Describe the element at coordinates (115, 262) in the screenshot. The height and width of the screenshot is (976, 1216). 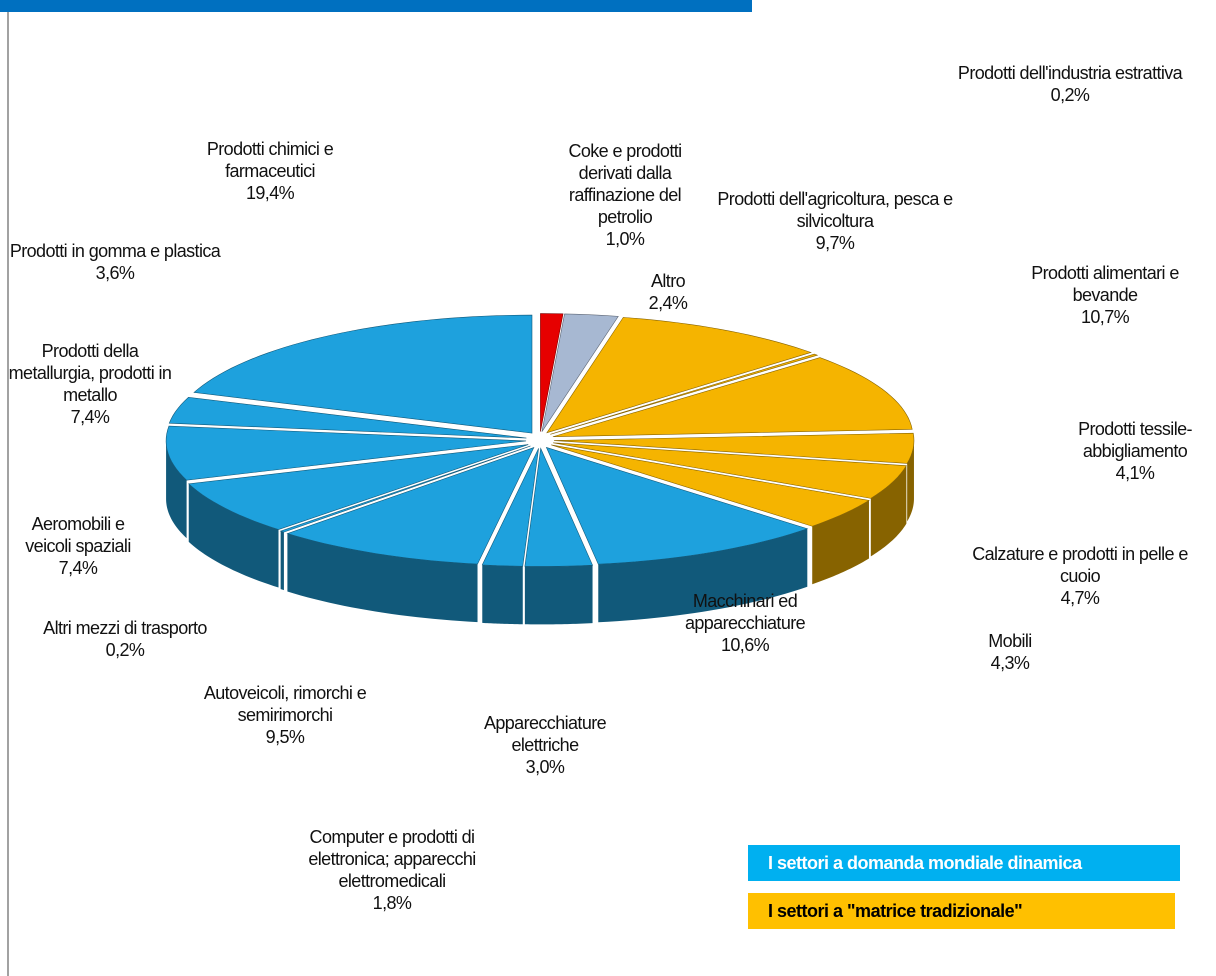
I see `slice-label: Prodotti in gomma e plastica 3,6%` at that location.